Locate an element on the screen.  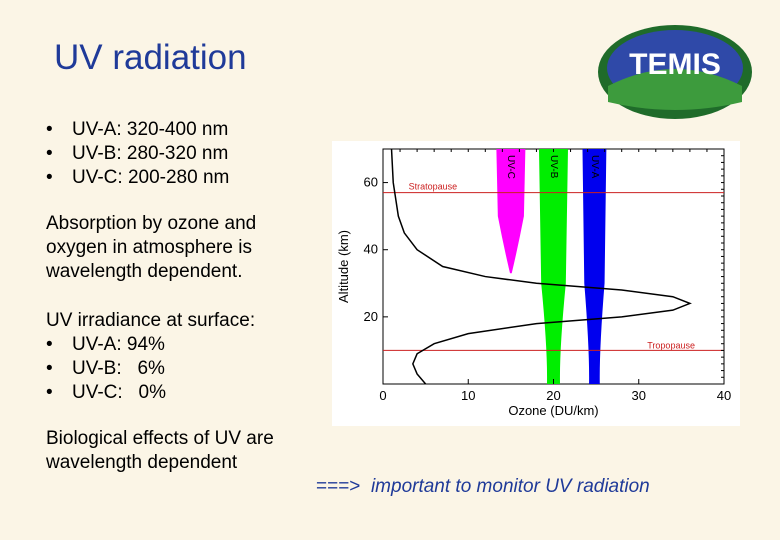
list-item: • UV-A: 320-400 nm is located at coordinates (137, 129).